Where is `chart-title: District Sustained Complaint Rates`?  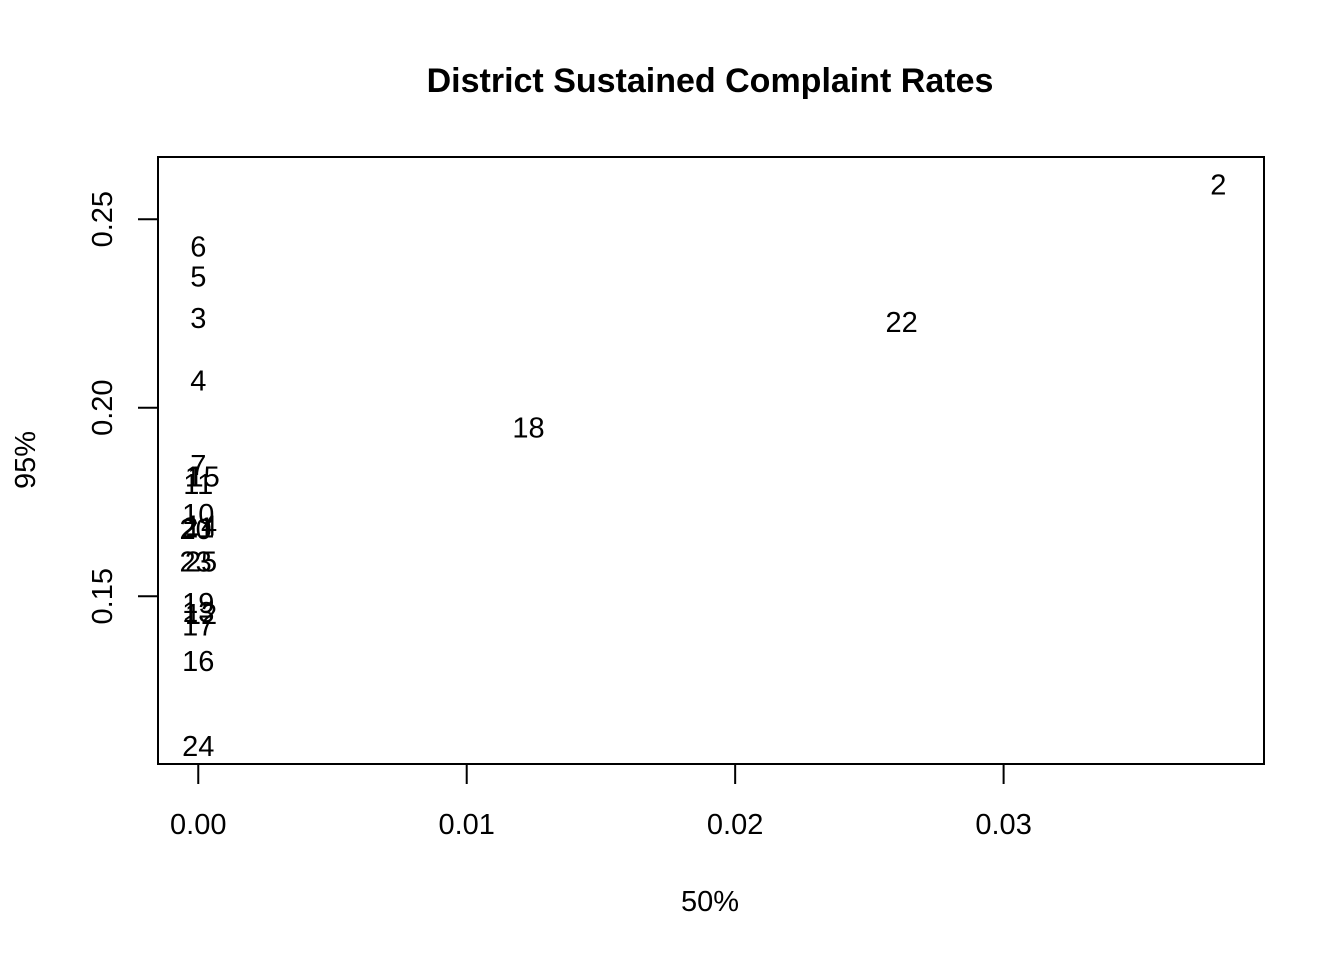 chart-title: District Sustained Complaint Rates is located at coordinates (710, 81).